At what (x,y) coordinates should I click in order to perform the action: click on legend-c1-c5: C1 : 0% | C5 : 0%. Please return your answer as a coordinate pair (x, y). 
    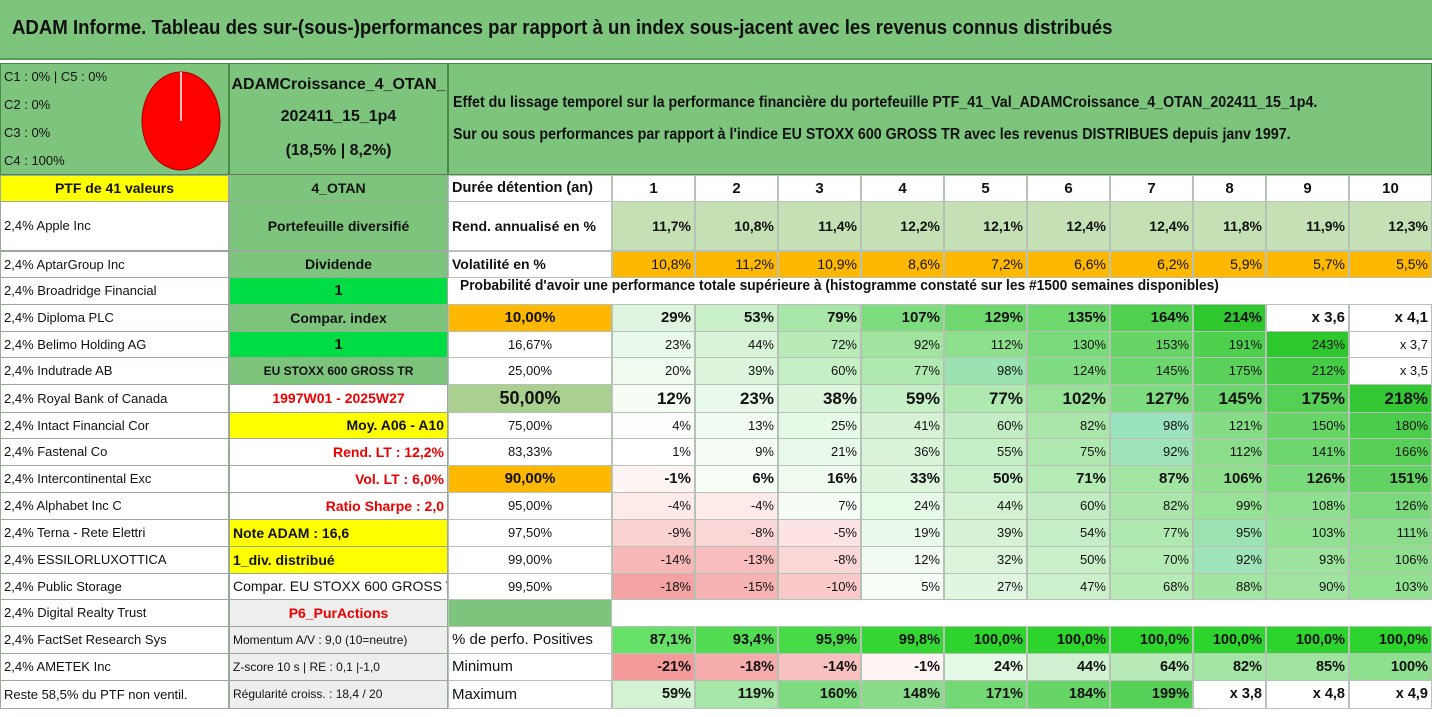
    Looking at the image, I should click on (56, 76).